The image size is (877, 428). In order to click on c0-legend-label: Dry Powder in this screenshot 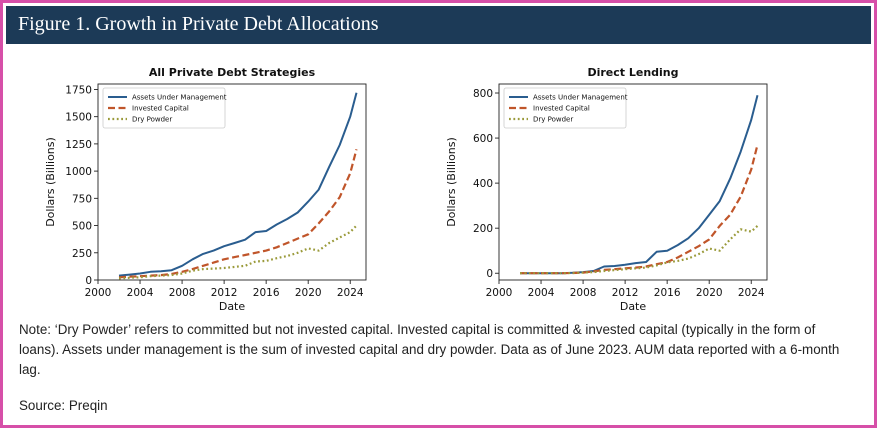, I will do `click(152, 120)`.